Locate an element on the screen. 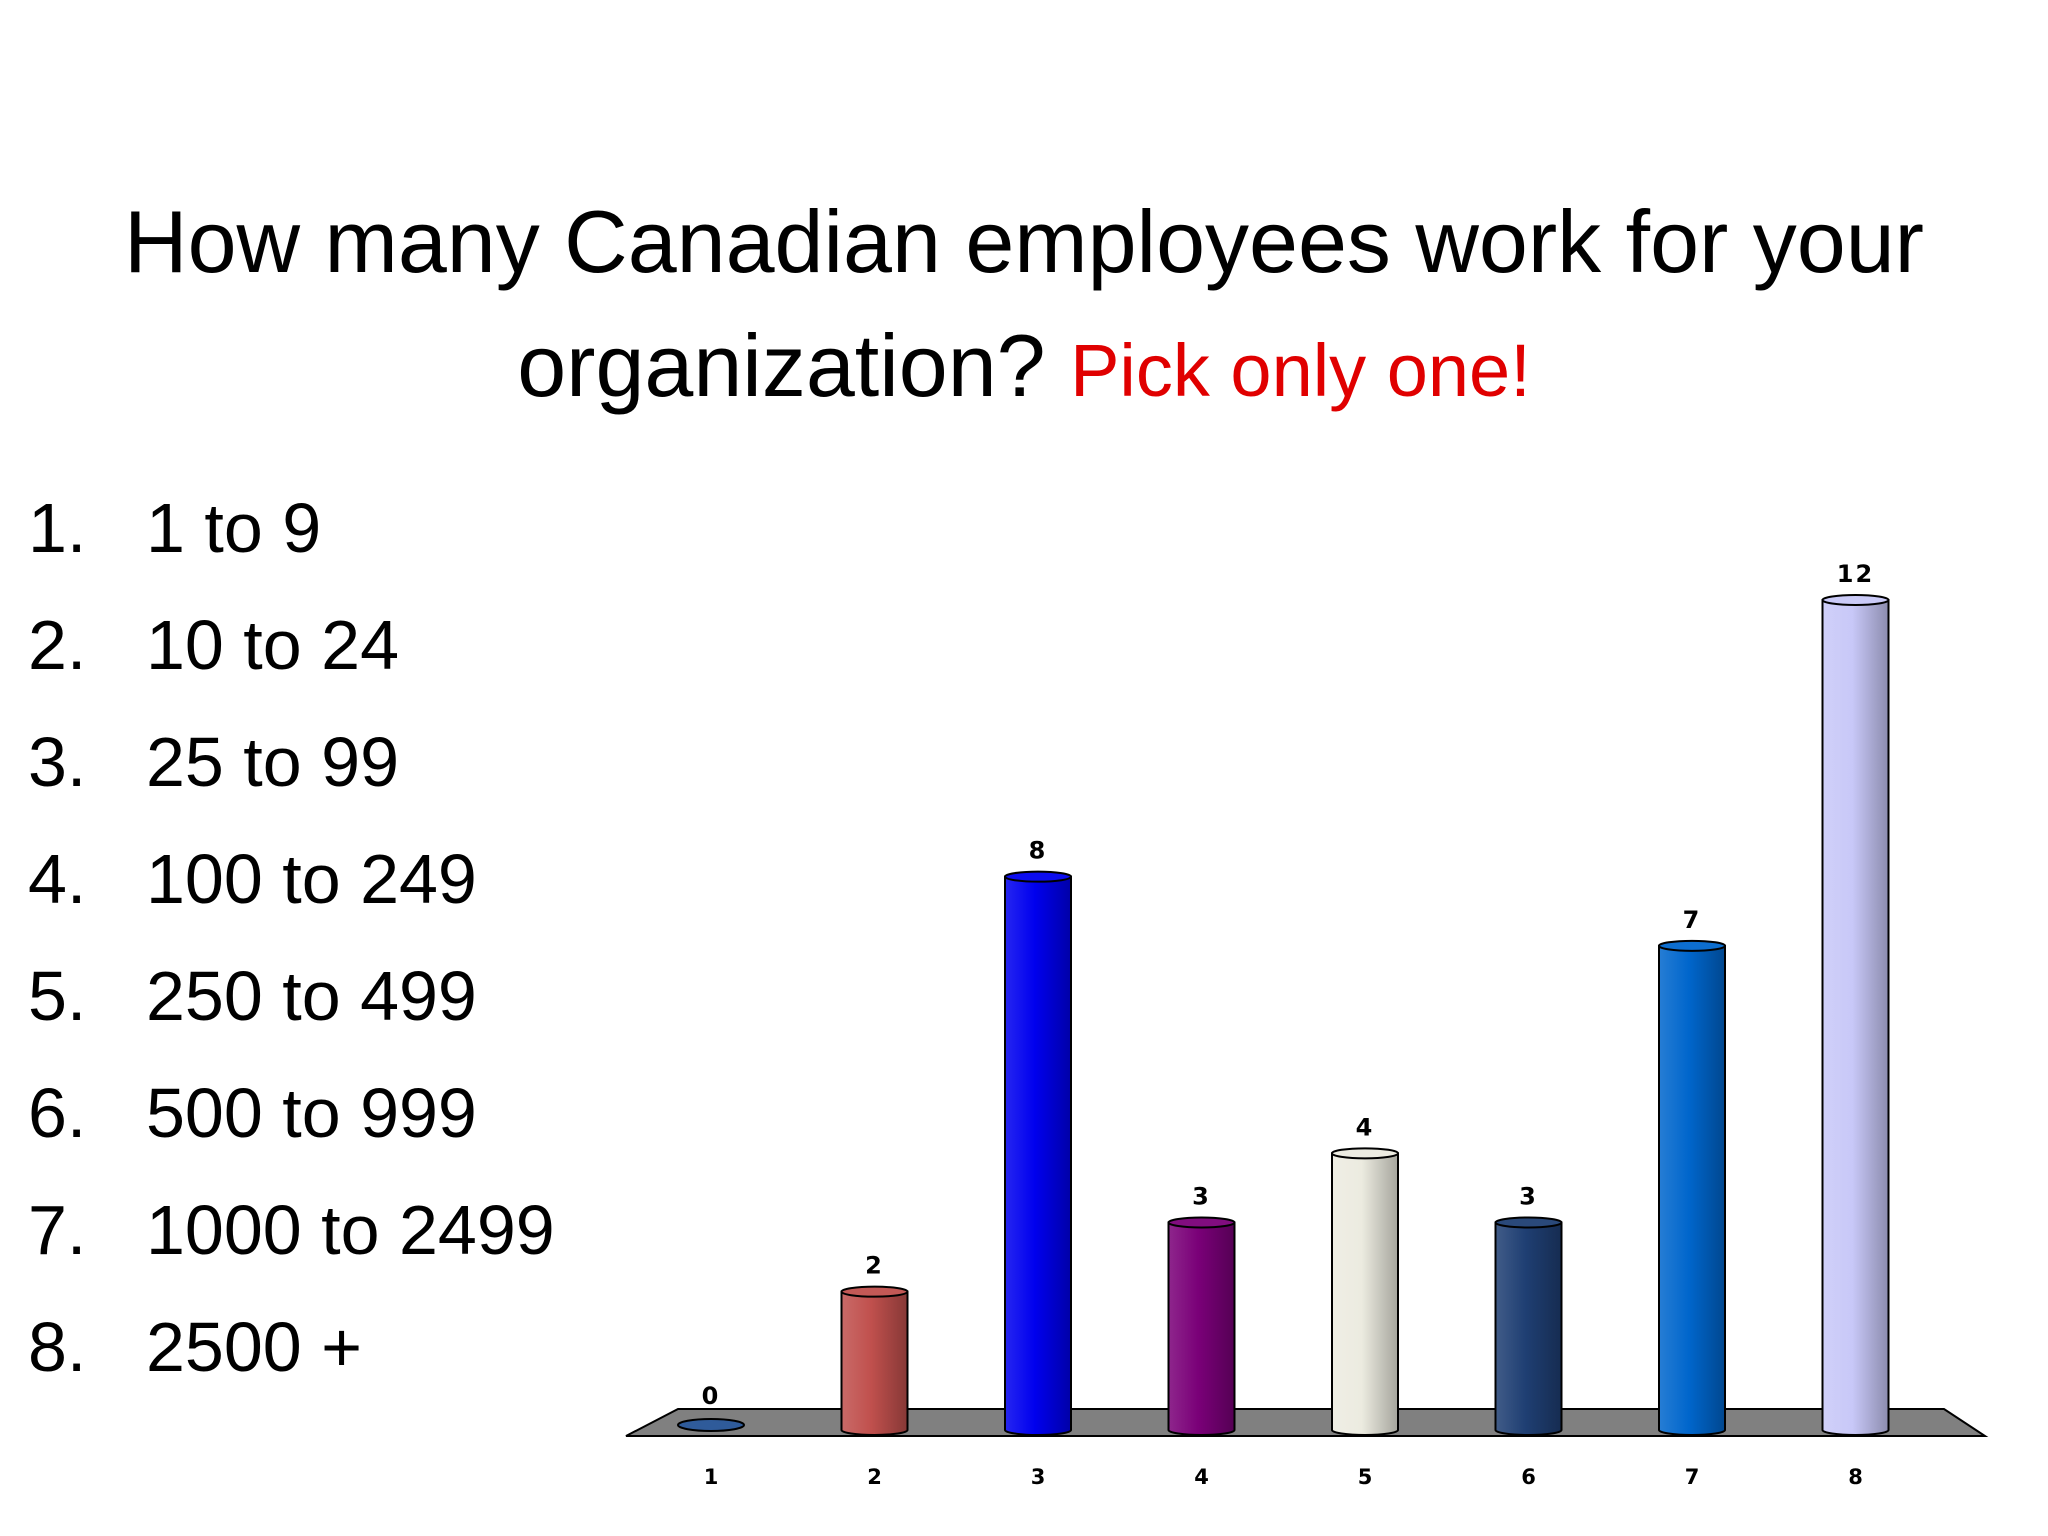 The width and height of the screenshot is (2048, 1536). x-tick-label: 5 is located at coordinates (1365, 1477).